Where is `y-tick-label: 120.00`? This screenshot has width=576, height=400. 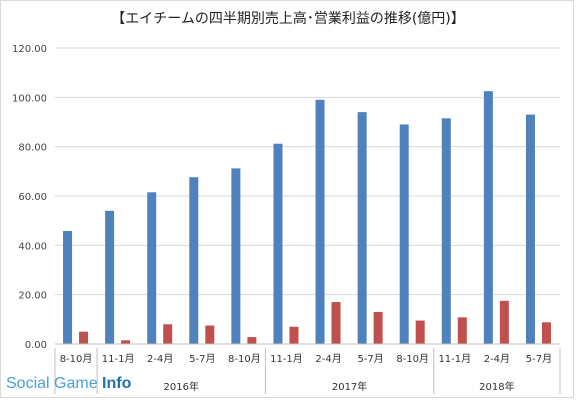 y-tick-label: 120.00 is located at coordinates (29, 49).